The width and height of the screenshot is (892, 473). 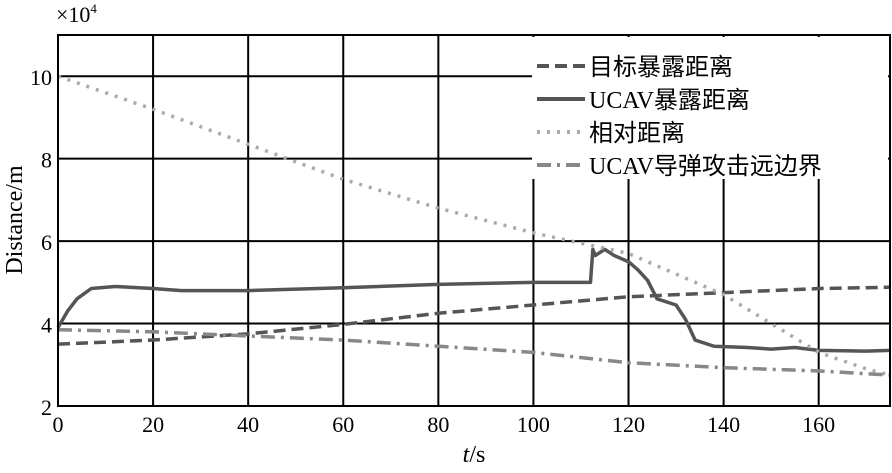 What do you see at coordinates (46, 407) in the screenshot?
I see `y-tick-label: 2` at bounding box center [46, 407].